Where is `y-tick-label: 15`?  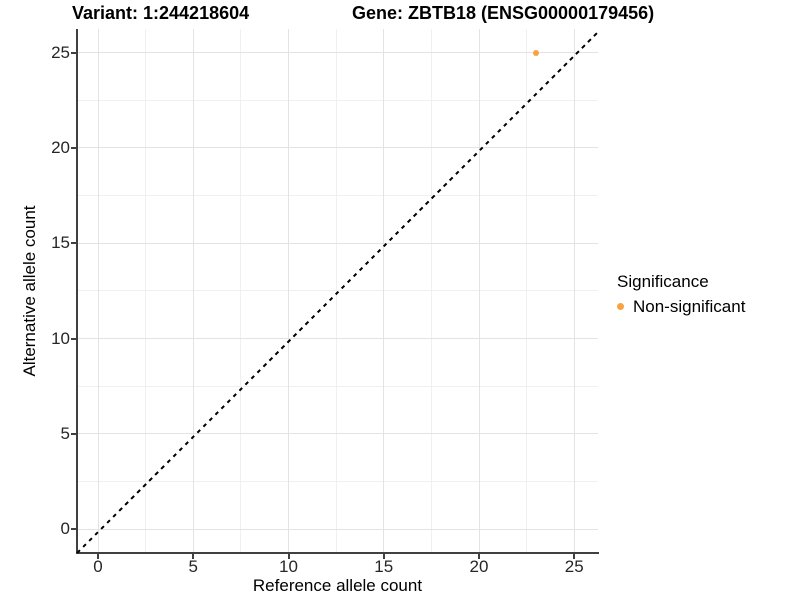 y-tick-label: 15 is located at coordinates (60, 243).